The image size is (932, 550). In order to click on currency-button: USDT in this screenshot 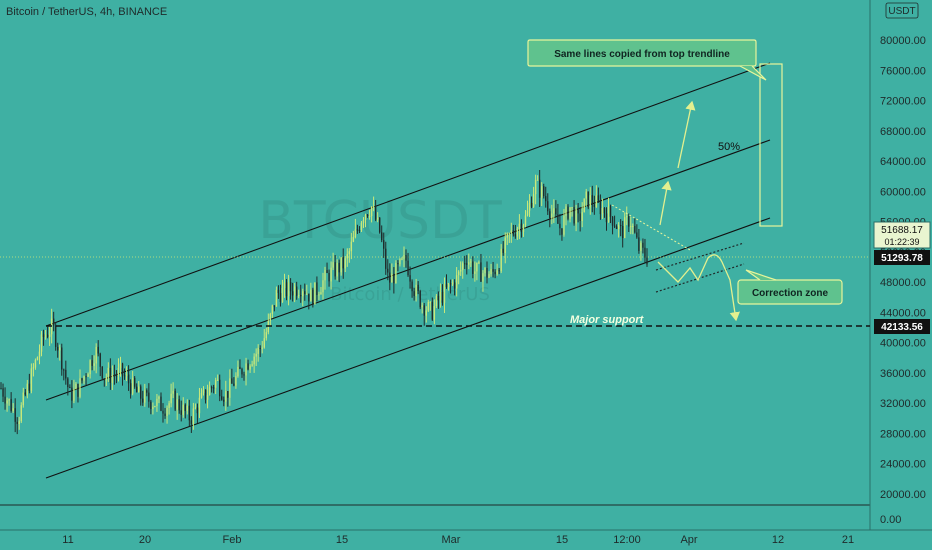, I will do `click(902, 10)`.